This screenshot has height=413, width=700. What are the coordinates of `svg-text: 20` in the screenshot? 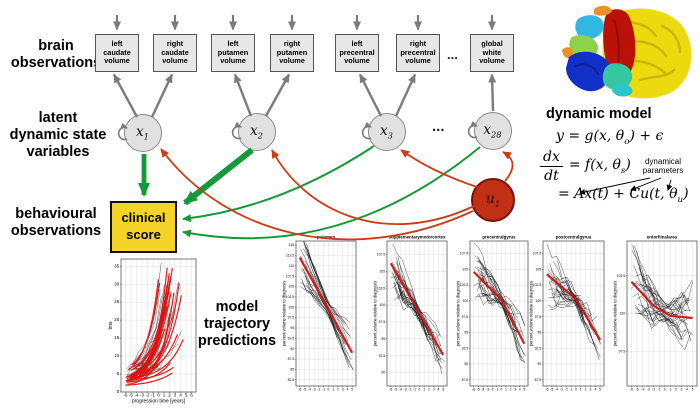 It's located at (116, 319).